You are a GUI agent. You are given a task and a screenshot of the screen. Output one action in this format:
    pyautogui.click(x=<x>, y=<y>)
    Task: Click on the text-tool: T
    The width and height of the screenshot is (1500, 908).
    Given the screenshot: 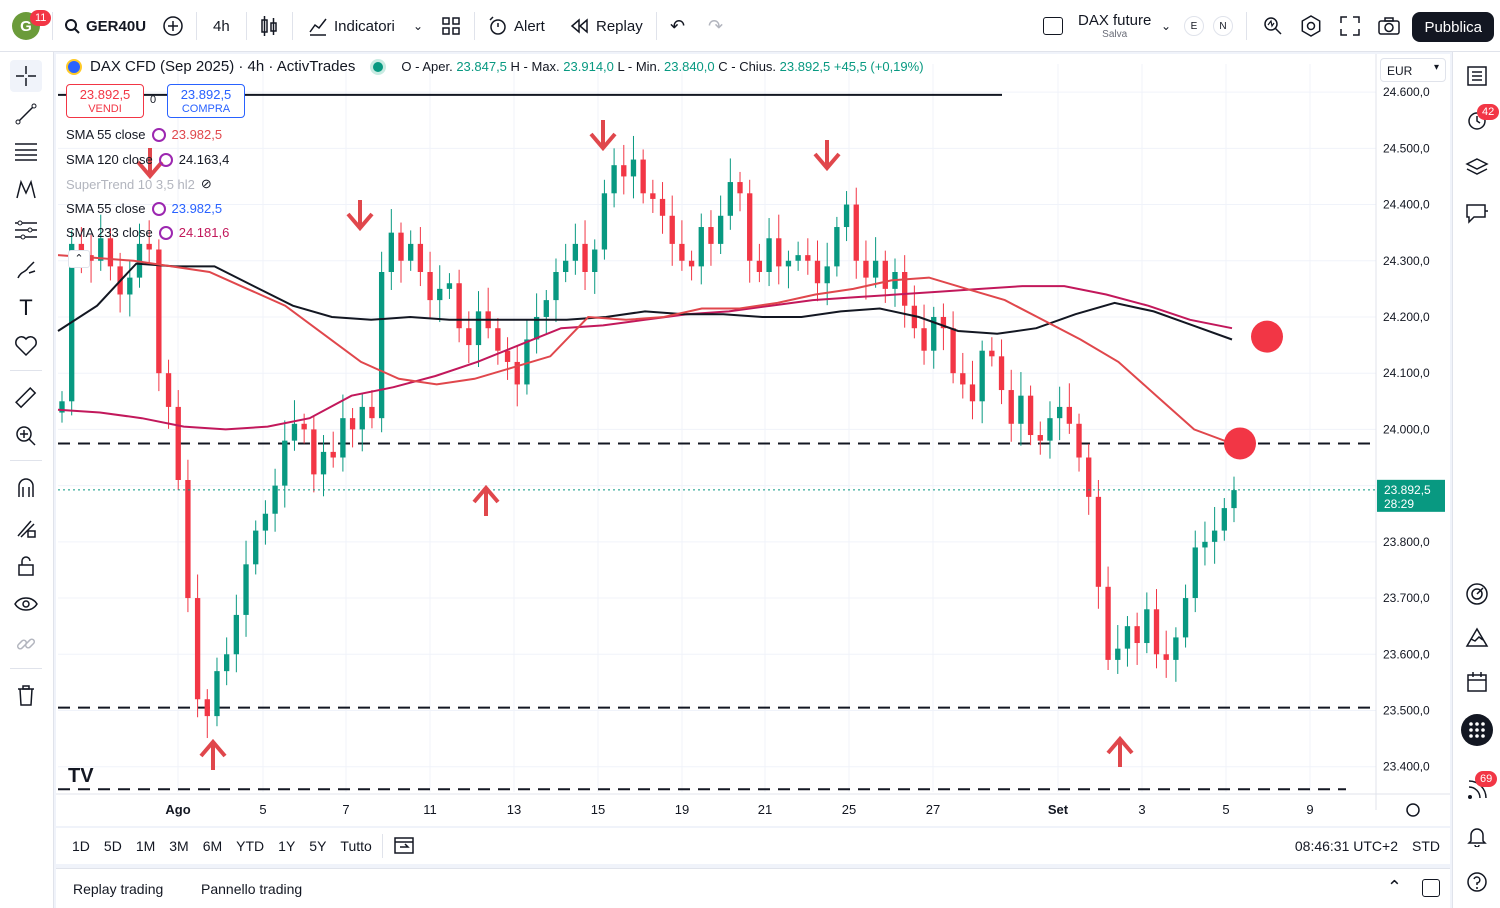 What is the action you would take?
    pyautogui.click(x=26, y=308)
    